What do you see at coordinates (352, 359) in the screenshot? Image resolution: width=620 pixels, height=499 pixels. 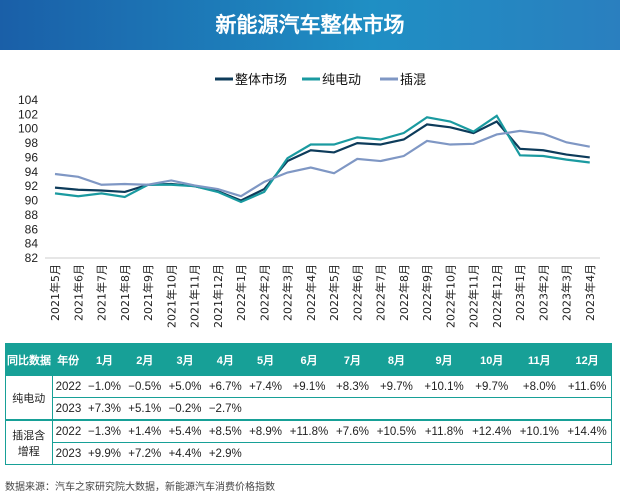 I see `column-header: 7月` at bounding box center [352, 359].